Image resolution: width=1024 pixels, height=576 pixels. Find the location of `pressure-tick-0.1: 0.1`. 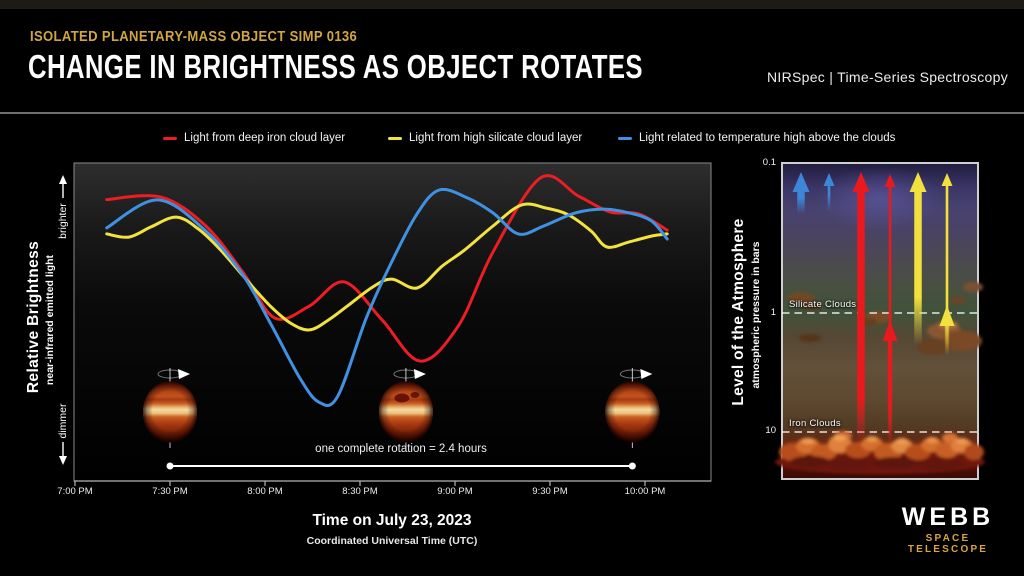

pressure-tick-0.1: 0.1 is located at coordinates (769, 162).